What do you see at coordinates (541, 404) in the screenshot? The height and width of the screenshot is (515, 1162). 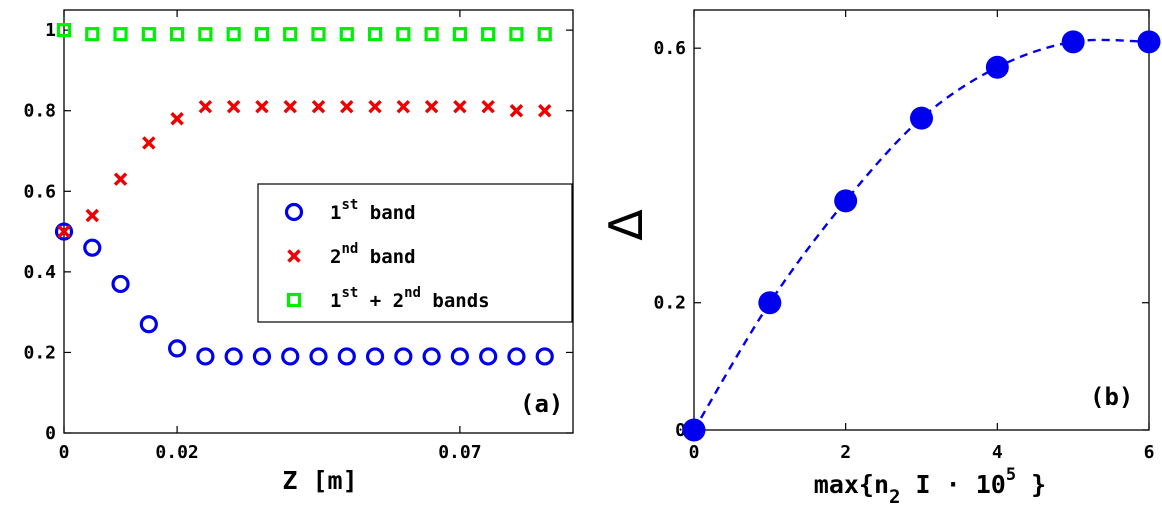 I see `chart-a-panel-label: (a)` at bounding box center [541, 404].